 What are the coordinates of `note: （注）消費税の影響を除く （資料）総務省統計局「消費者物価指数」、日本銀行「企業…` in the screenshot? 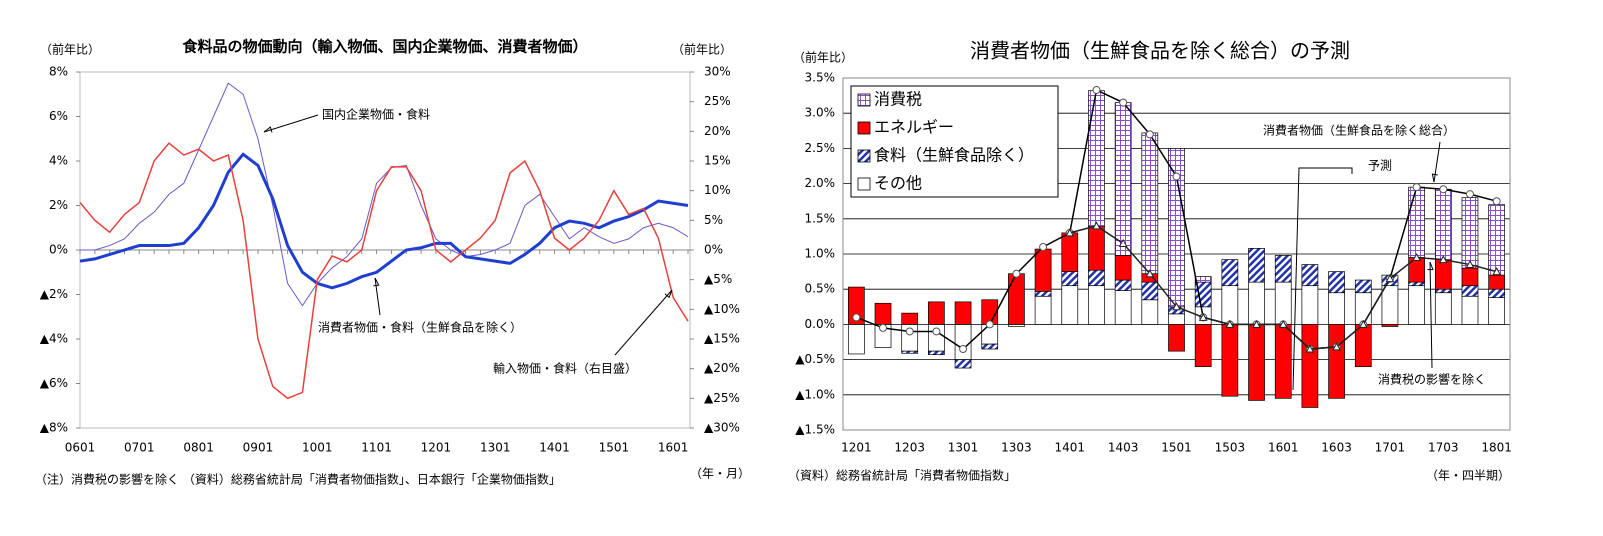 It's located at (298, 479).